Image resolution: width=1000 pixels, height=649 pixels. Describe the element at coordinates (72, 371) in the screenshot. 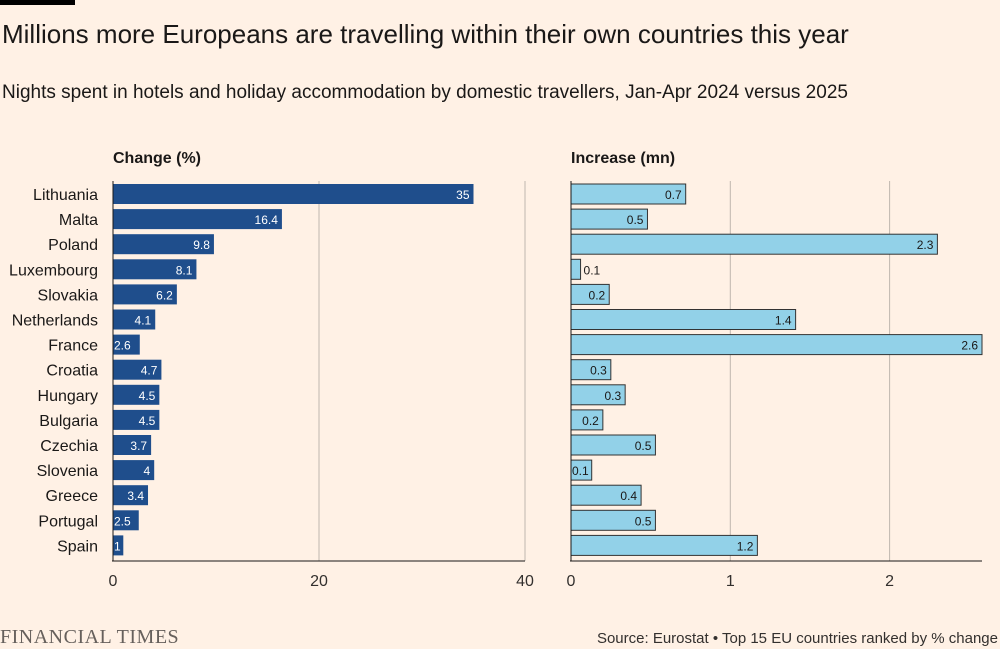

I see `category-label-croatia: Croatia` at that location.